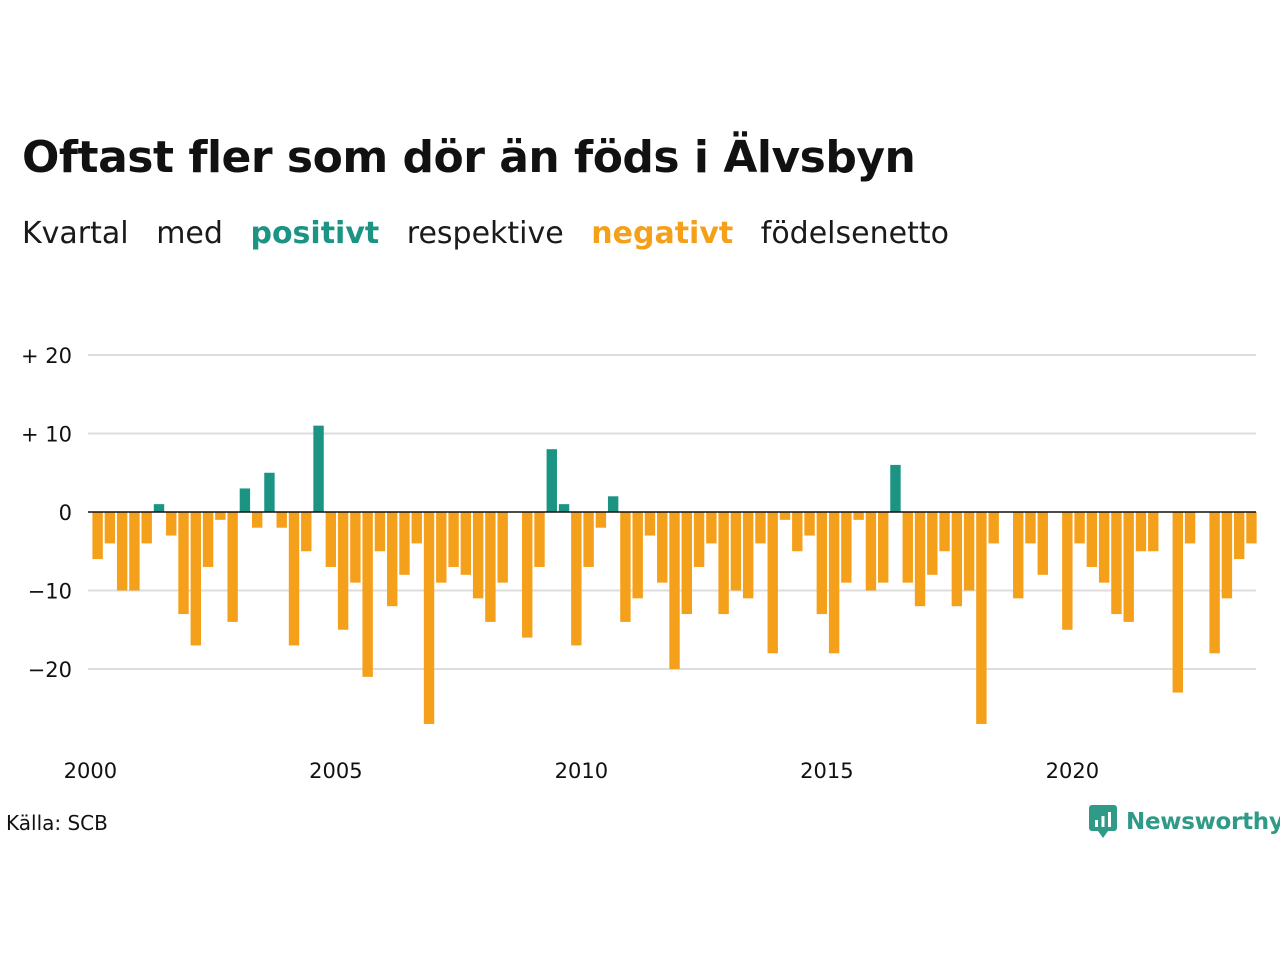  Describe the element at coordinates (46, 356) in the screenshot. I see `y-tick-label: + 20` at that location.